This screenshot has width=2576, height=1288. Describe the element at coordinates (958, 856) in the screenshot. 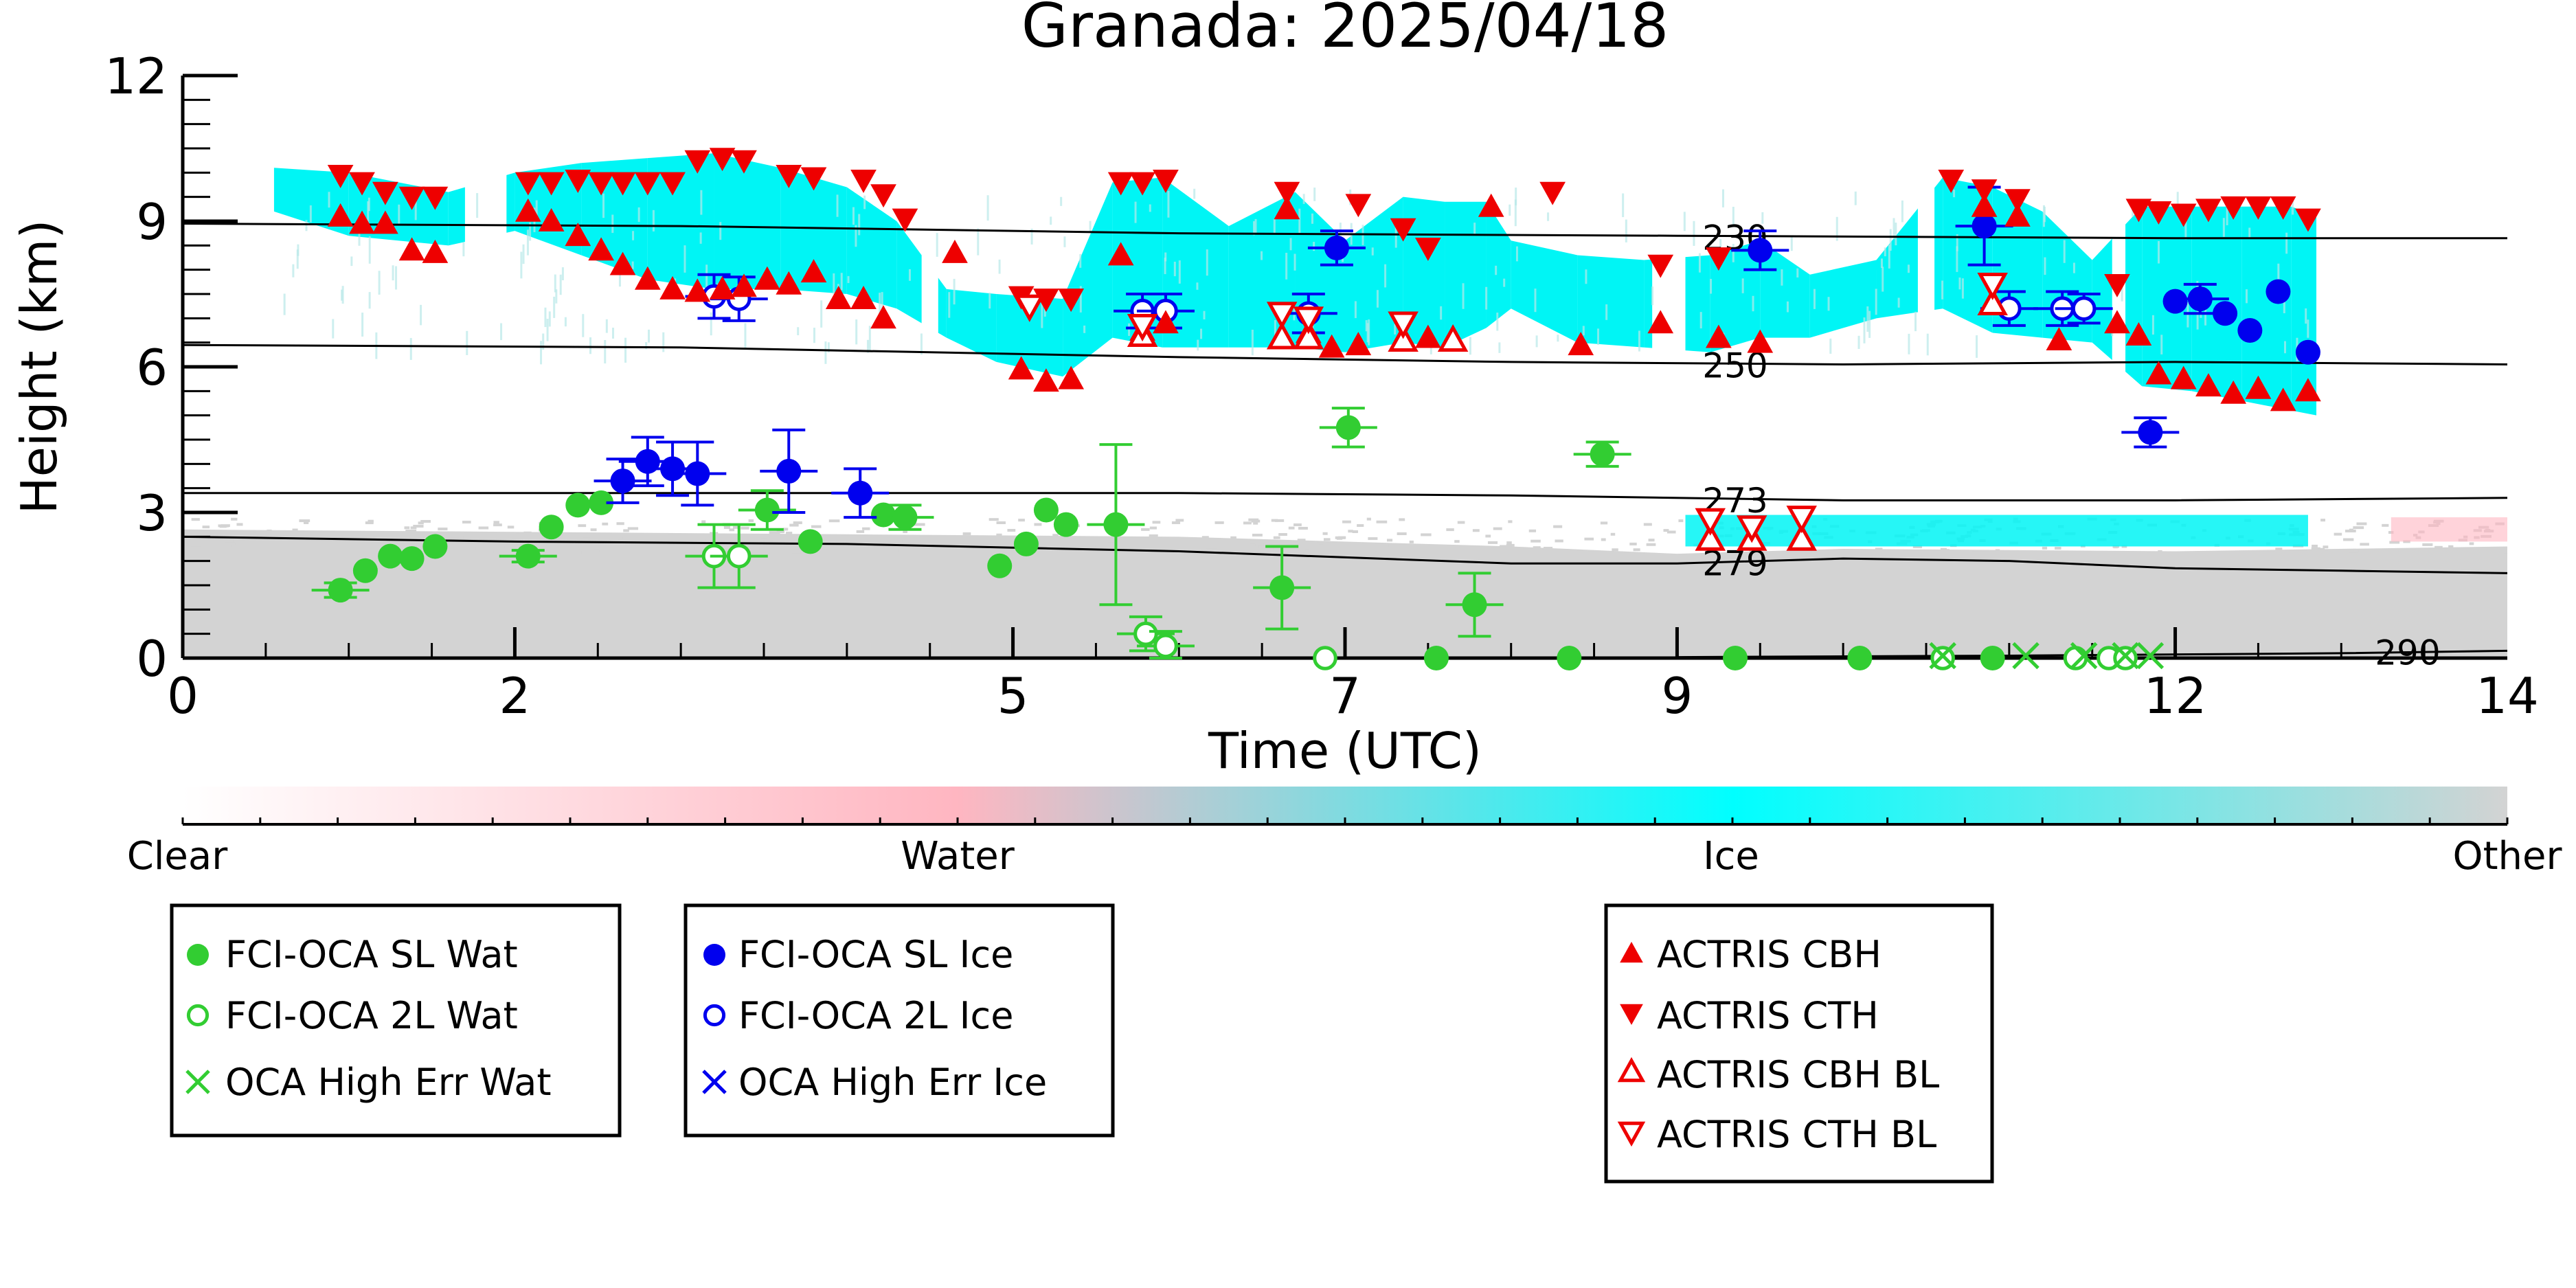

I see `colorbar-label-water: Water` at that location.